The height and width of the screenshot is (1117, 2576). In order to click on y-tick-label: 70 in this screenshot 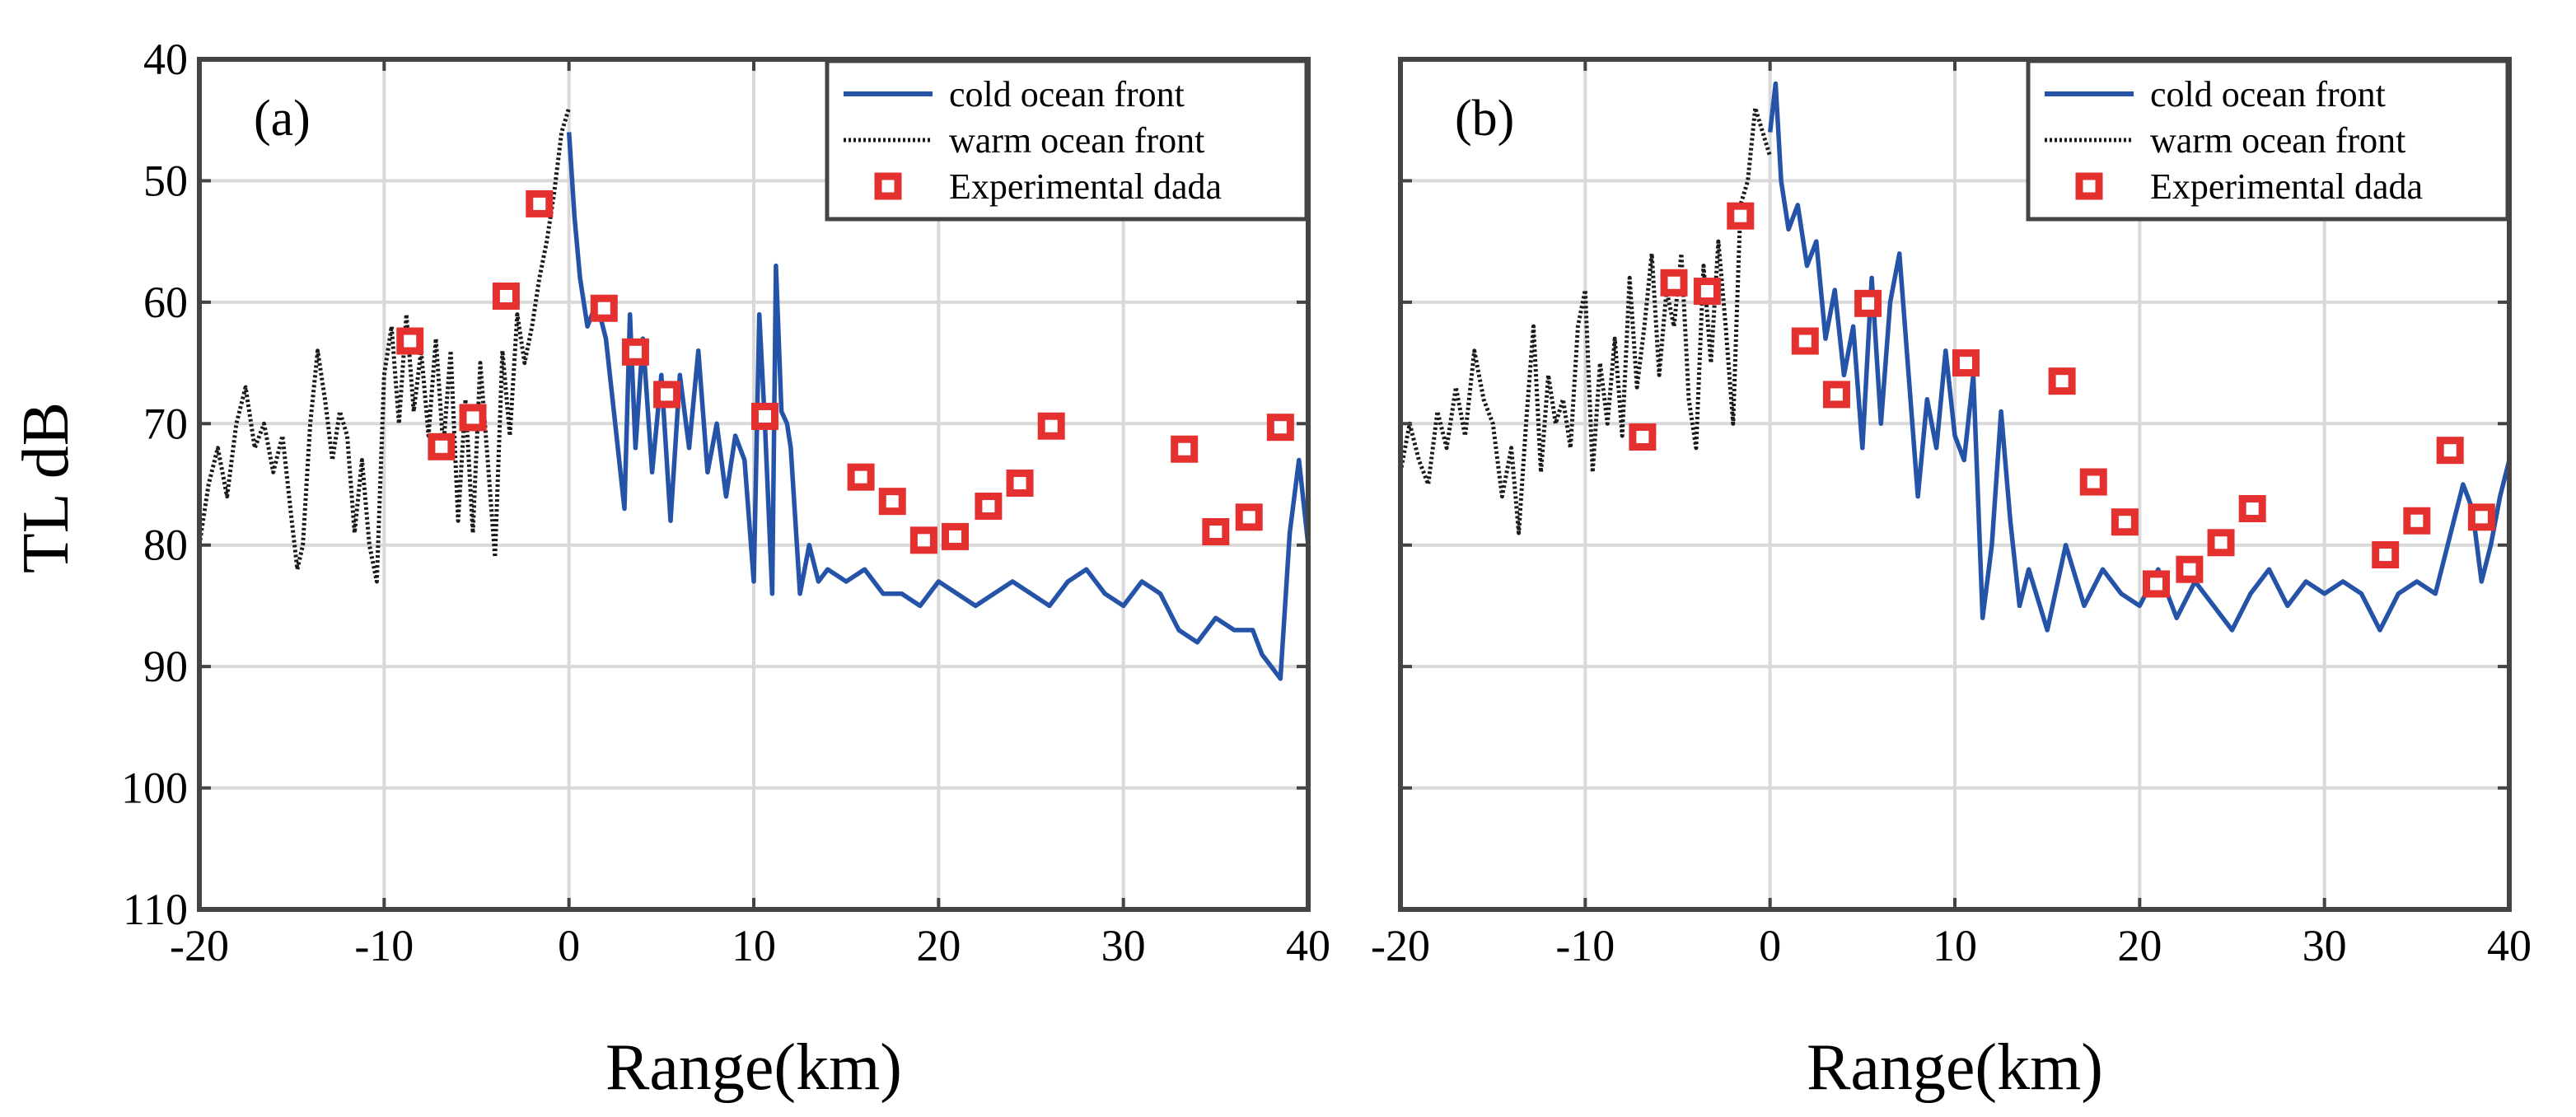, I will do `click(165, 423)`.